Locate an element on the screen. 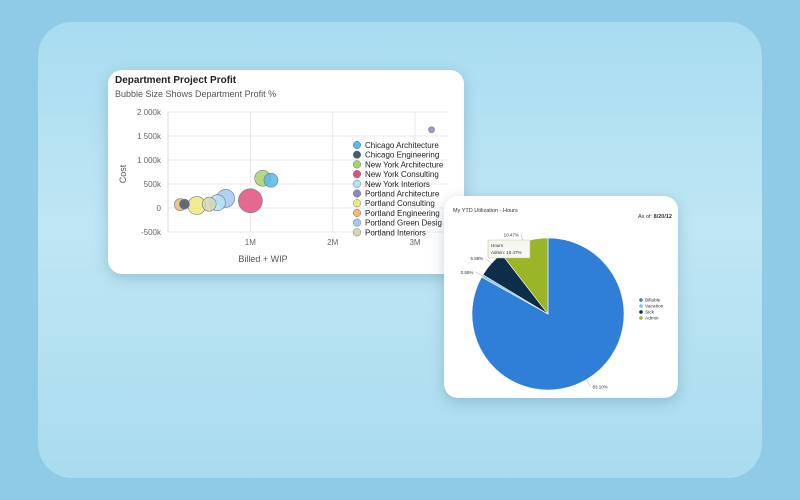 The width and height of the screenshot is (800, 500). x-axis-label: Billed + WIP is located at coordinates (262, 259).